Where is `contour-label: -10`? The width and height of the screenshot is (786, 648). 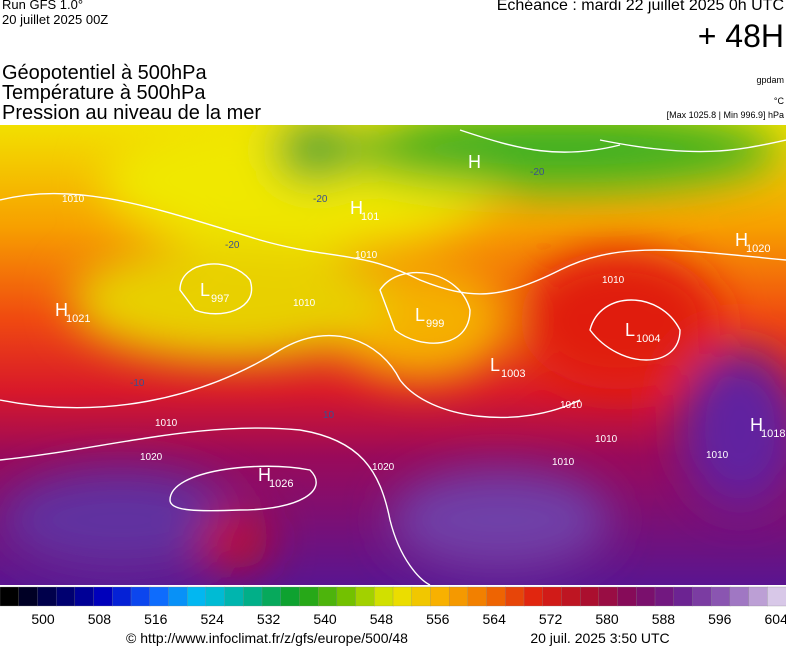 contour-label: -10 is located at coordinates (137, 383).